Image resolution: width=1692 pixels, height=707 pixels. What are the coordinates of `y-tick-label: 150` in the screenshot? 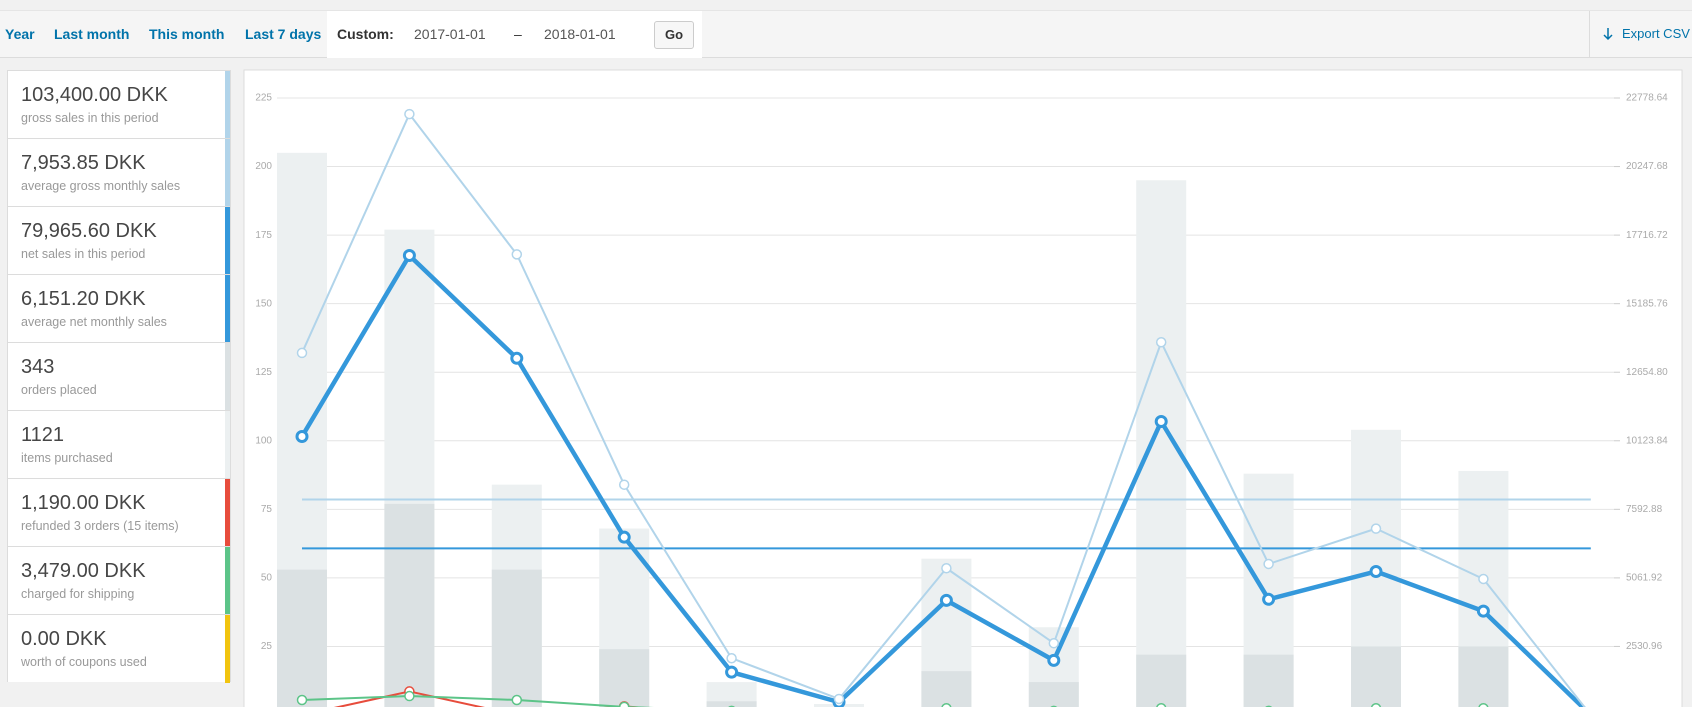 It's located at (263, 303).